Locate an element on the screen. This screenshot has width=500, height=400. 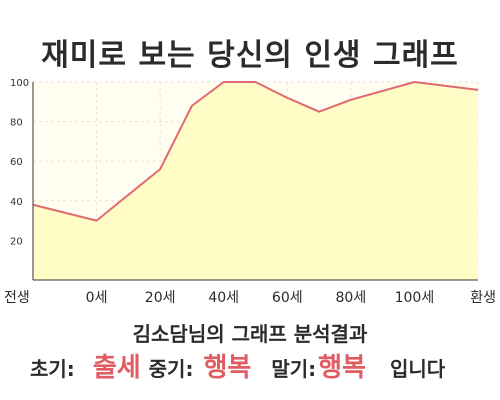
x-tick-label: 60세 is located at coordinates (287, 298).